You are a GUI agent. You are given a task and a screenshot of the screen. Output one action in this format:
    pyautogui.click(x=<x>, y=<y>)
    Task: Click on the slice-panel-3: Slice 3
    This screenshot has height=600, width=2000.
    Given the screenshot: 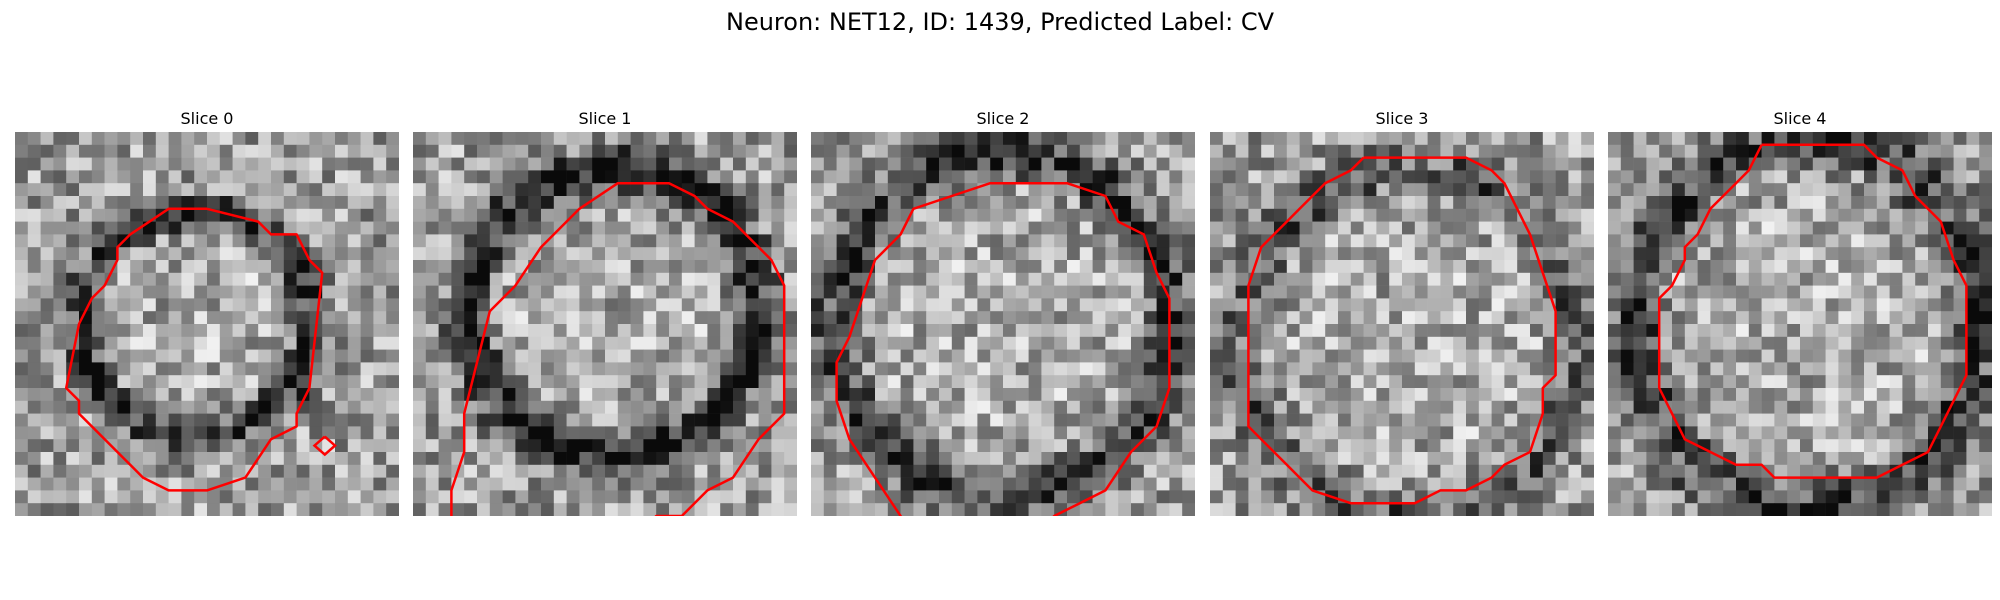 What is the action you would take?
    pyautogui.click(x=1402, y=312)
    